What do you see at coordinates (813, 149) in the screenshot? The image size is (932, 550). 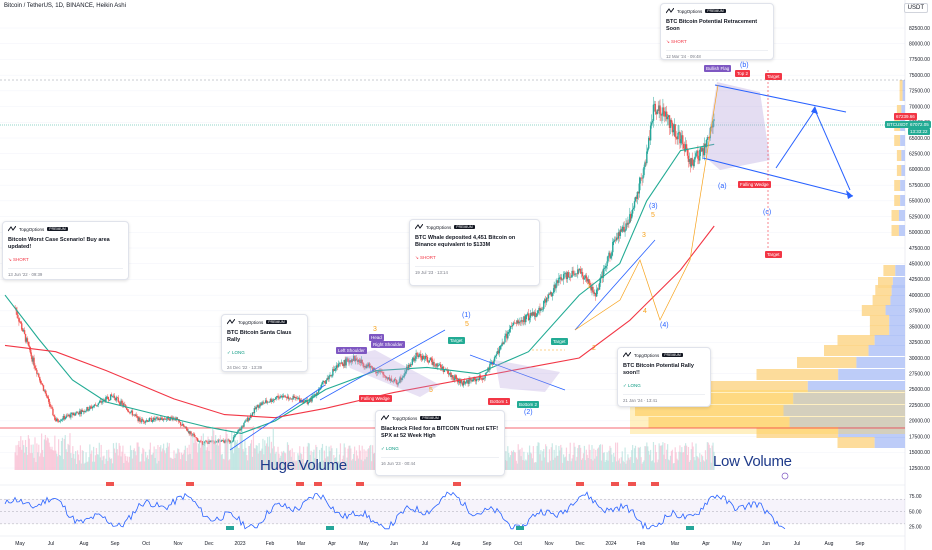 I see `projection-path` at bounding box center [813, 149].